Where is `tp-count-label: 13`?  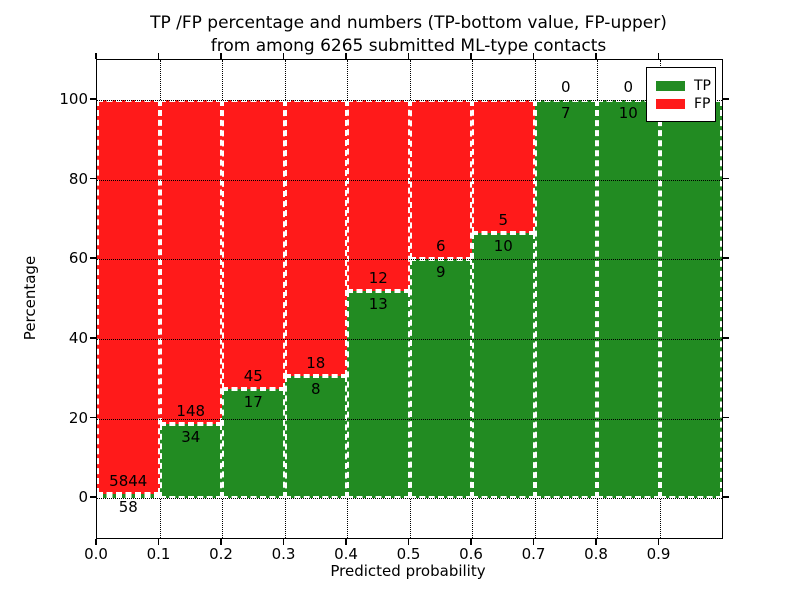 tp-count-label: 13 is located at coordinates (378, 304).